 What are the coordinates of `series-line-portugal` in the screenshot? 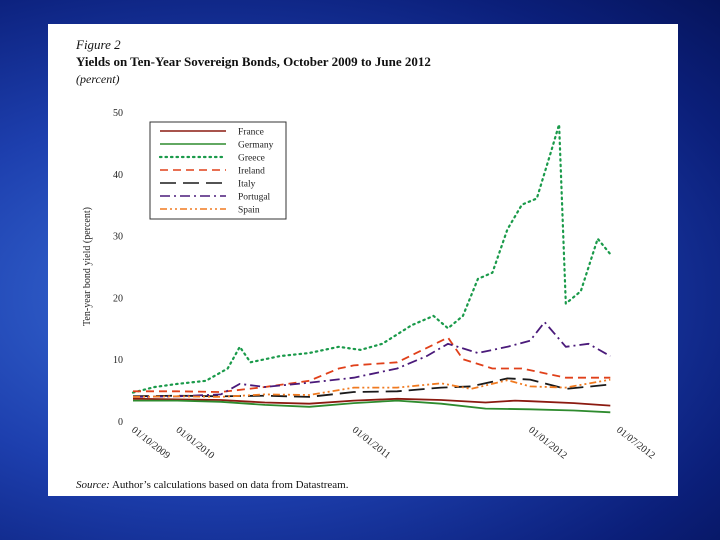 It's located at (371, 359).